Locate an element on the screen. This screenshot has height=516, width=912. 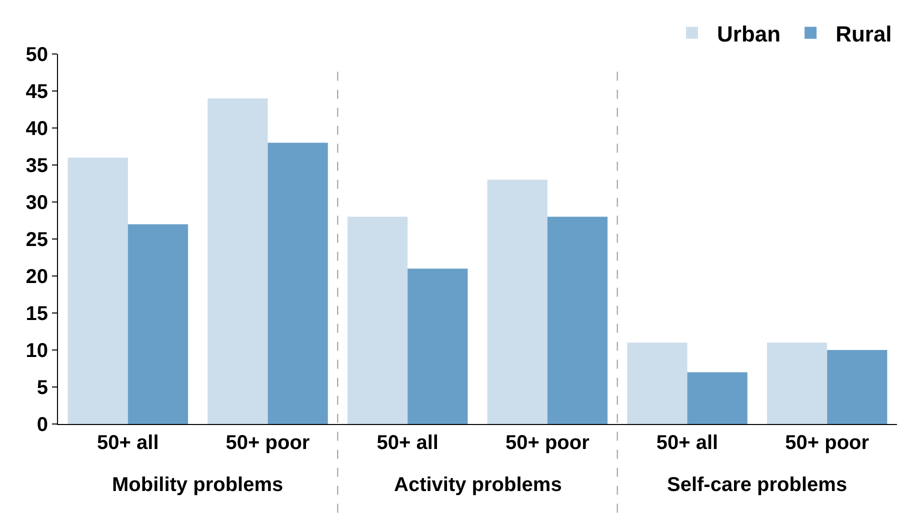
y-tick-label: 20 is located at coordinates (37, 277).